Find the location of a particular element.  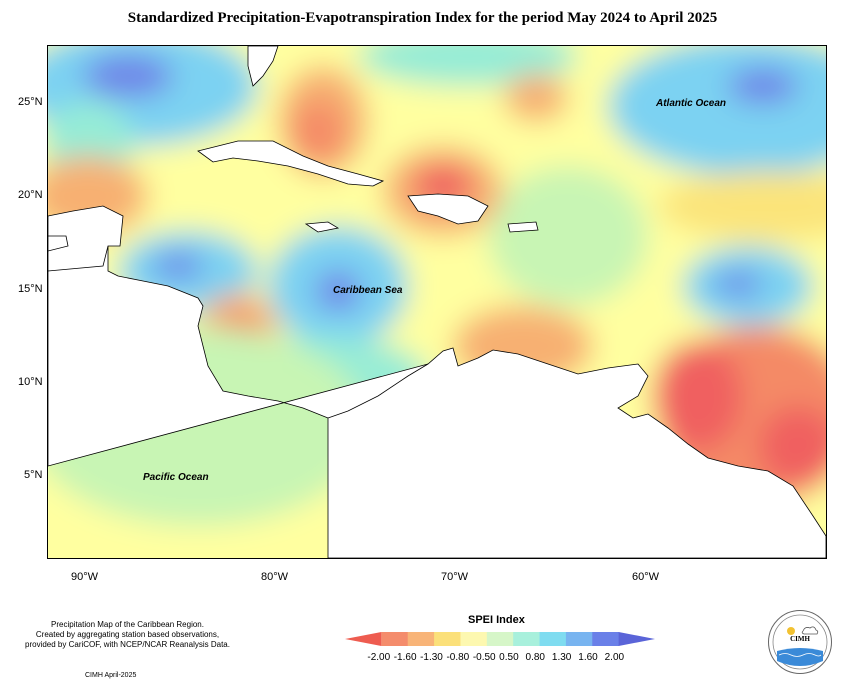

legend-tick-label: -1.60 is located at coordinates (405, 657).